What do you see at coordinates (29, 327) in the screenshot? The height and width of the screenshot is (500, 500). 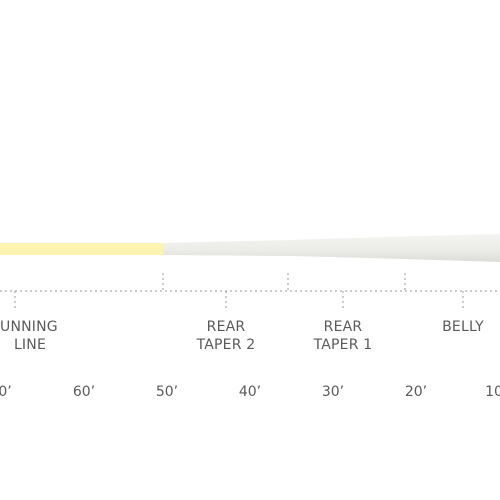 I see `section-label-running-line-line1: UNNING` at bounding box center [29, 327].